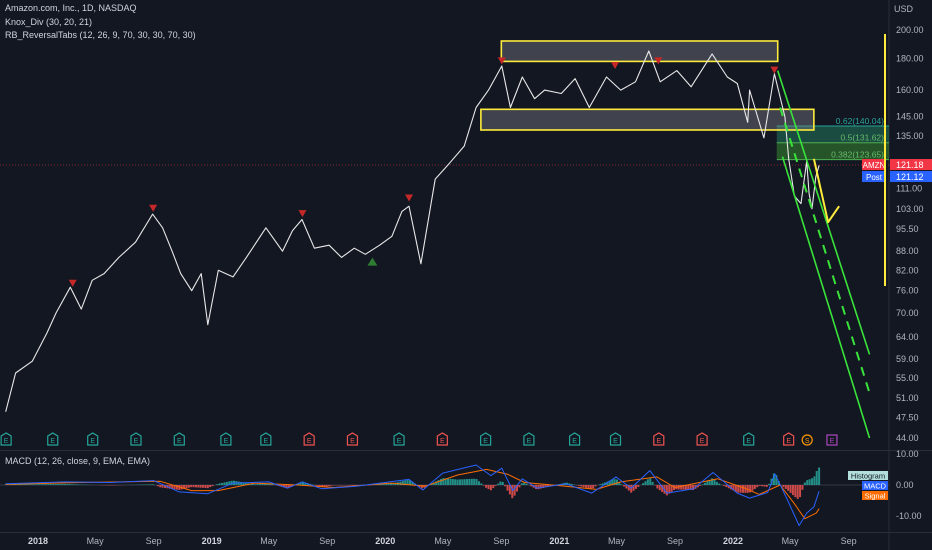 The image size is (932, 550). I want to click on earnings-future-icon, so click(832, 440).